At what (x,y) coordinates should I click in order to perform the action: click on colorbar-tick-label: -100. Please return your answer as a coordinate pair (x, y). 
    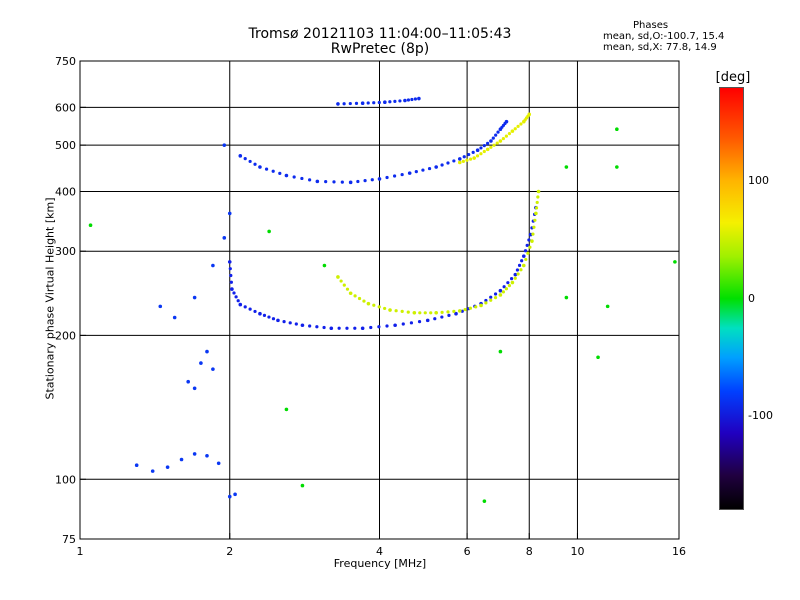
    Looking at the image, I should click on (760, 415).